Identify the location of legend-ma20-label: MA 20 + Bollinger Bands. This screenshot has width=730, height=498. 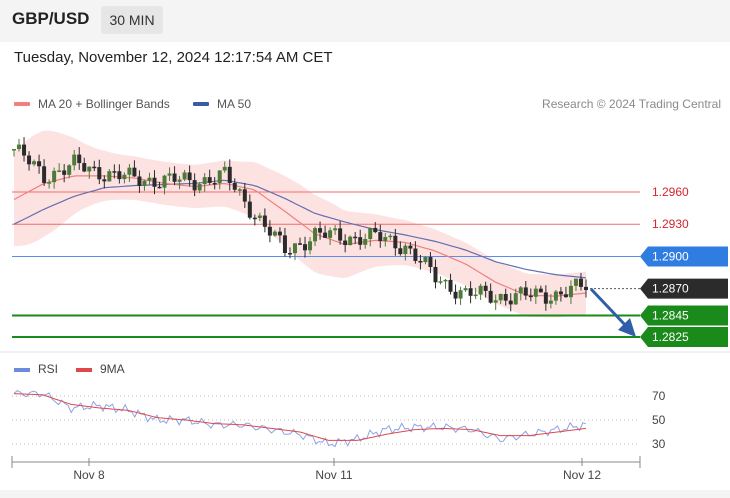
(104, 104).